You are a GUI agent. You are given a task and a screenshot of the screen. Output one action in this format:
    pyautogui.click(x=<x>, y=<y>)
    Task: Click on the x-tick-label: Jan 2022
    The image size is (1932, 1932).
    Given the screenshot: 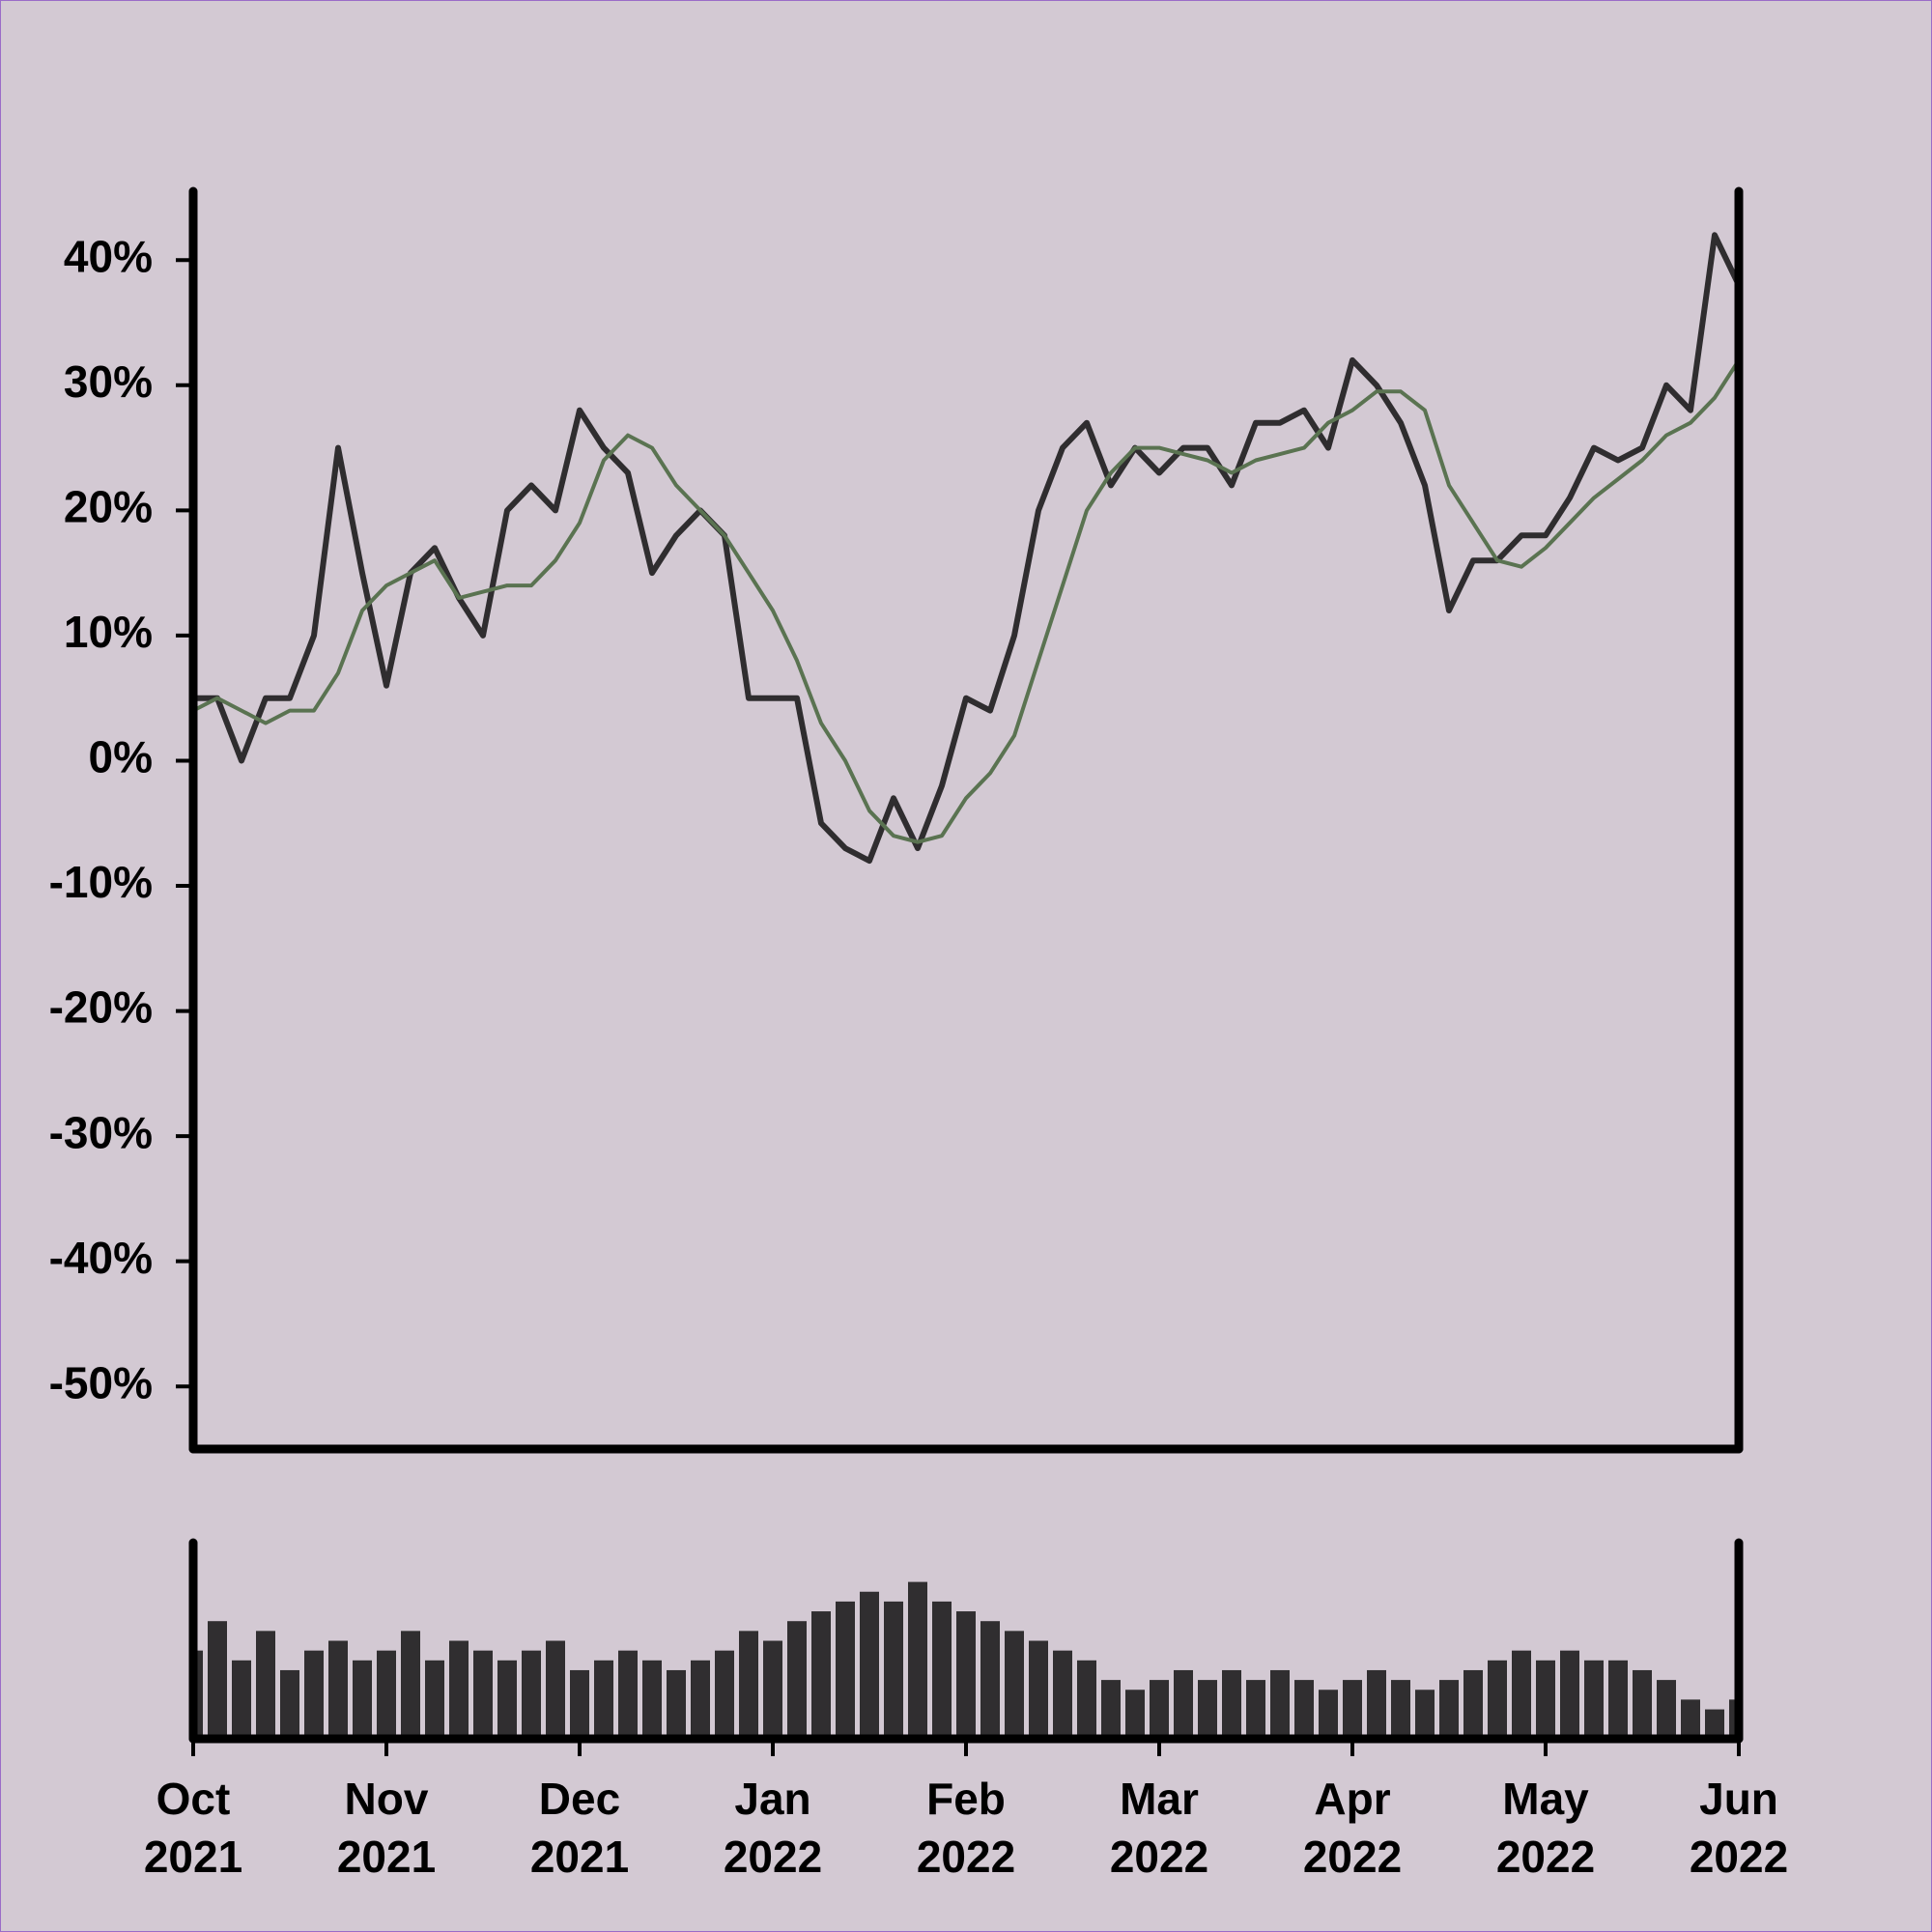 What is the action you would take?
    pyautogui.click(x=773, y=1828)
    